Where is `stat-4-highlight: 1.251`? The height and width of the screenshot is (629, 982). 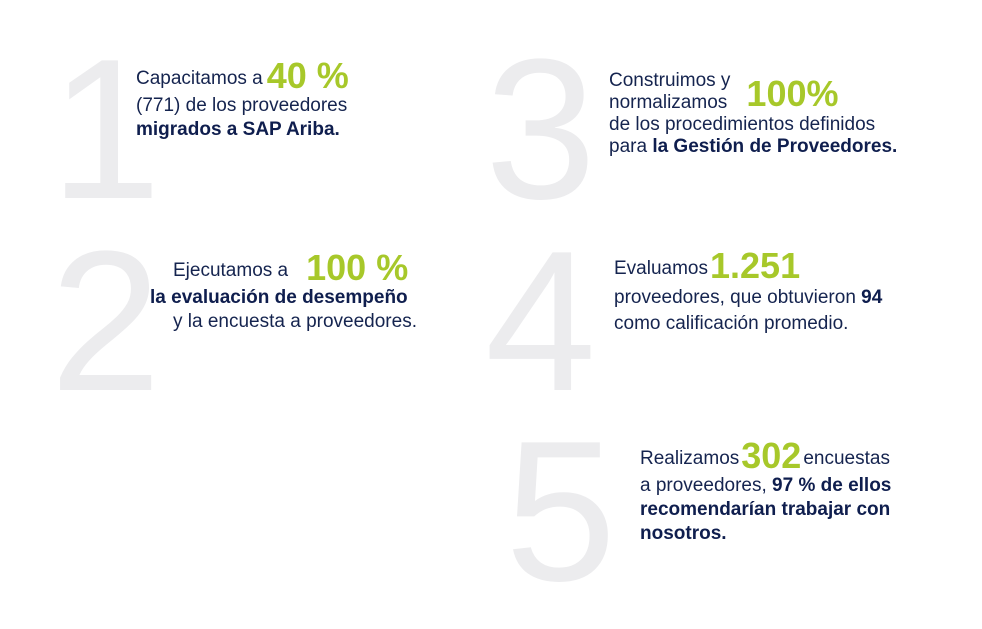 stat-4-highlight: 1.251 is located at coordinates (755, 265).